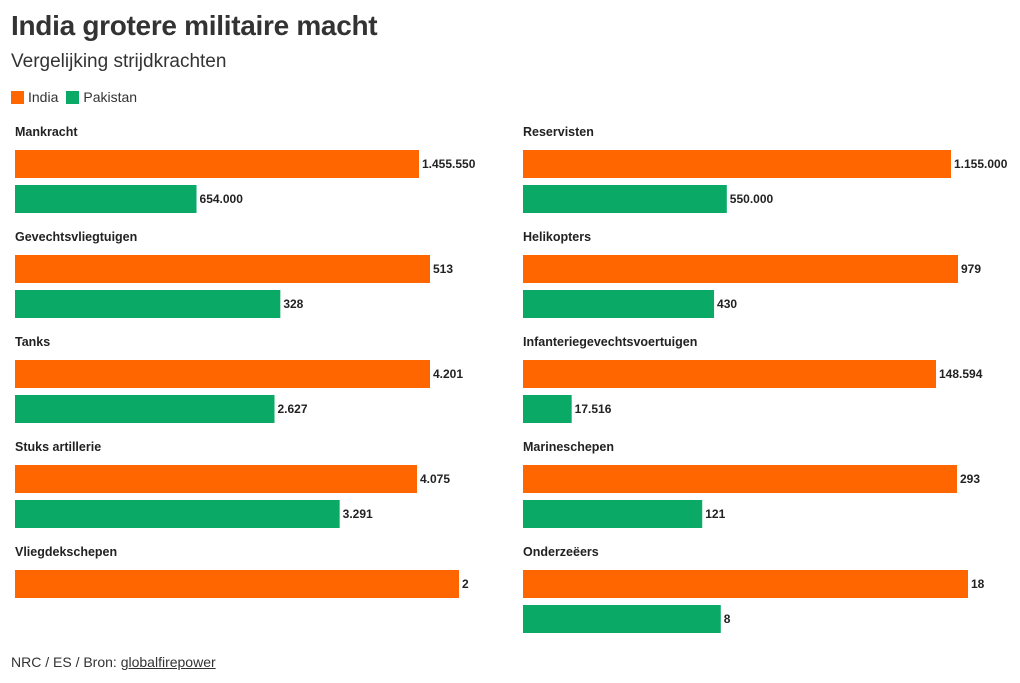  I want to click on chart-subtitle: Vergelijking strijdkrachten, so click(119, 61).